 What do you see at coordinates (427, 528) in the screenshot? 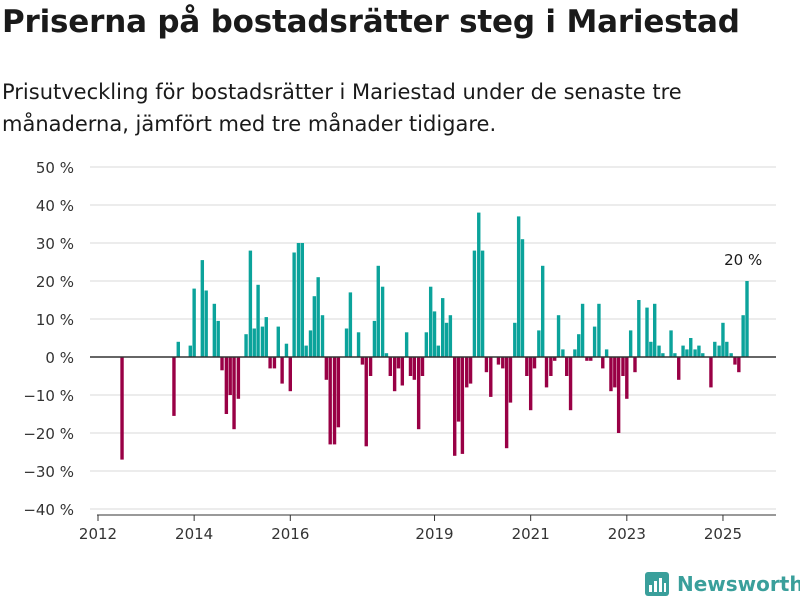
I see `x-axis: 2012 2014 2016 2019 2021 2023 2025` at bounding box center [427, 528].